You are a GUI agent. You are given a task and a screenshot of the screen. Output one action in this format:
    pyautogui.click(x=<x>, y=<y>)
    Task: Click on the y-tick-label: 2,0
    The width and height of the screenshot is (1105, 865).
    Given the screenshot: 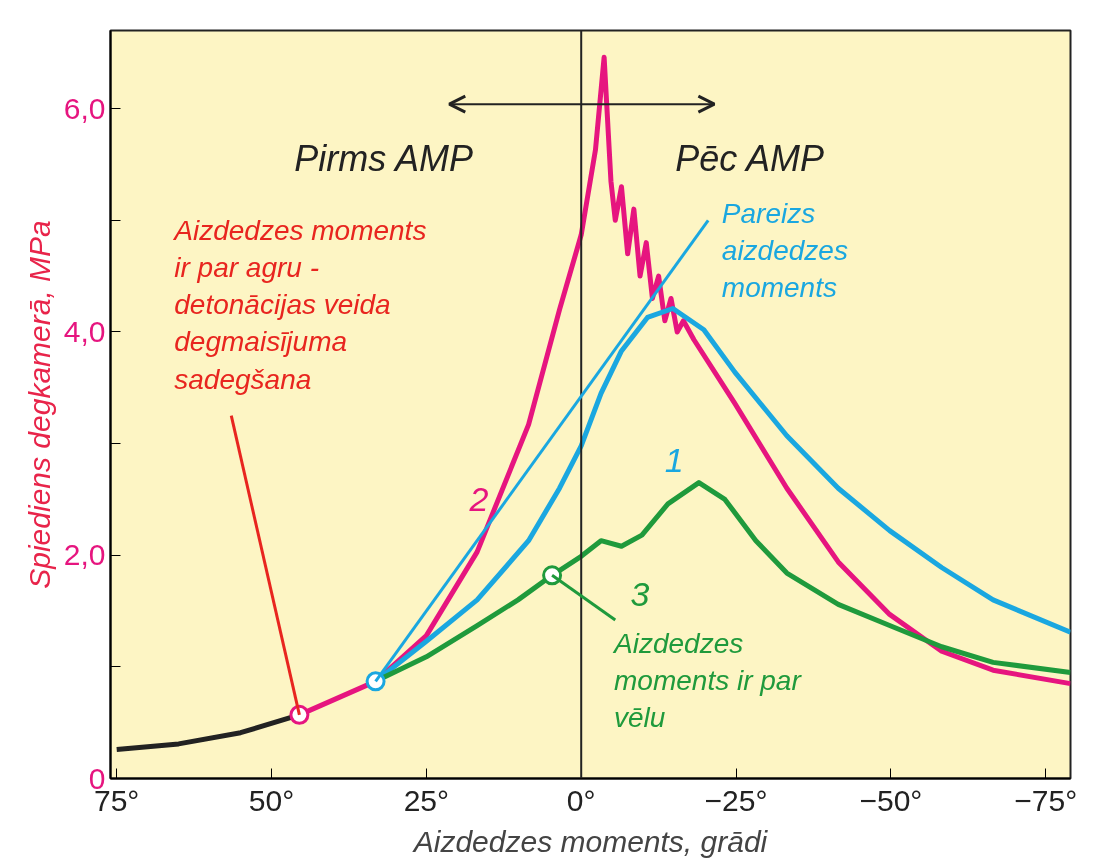 What is the action you would take?
    pyautogui.click(x=84, y=555)
    